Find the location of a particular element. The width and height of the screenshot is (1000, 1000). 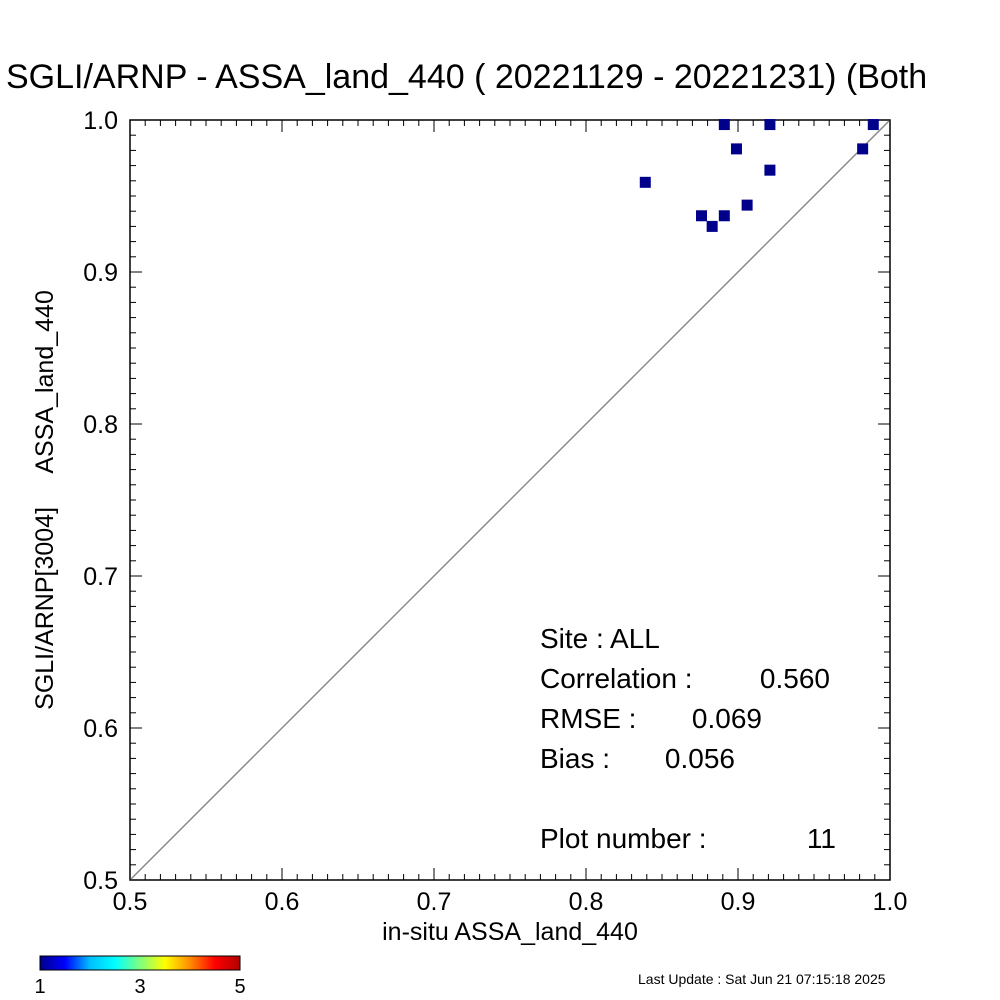

y-axis-label: SGLI/ARNP[3004] ASSA_land_440 is located at coordinates (45, 500).